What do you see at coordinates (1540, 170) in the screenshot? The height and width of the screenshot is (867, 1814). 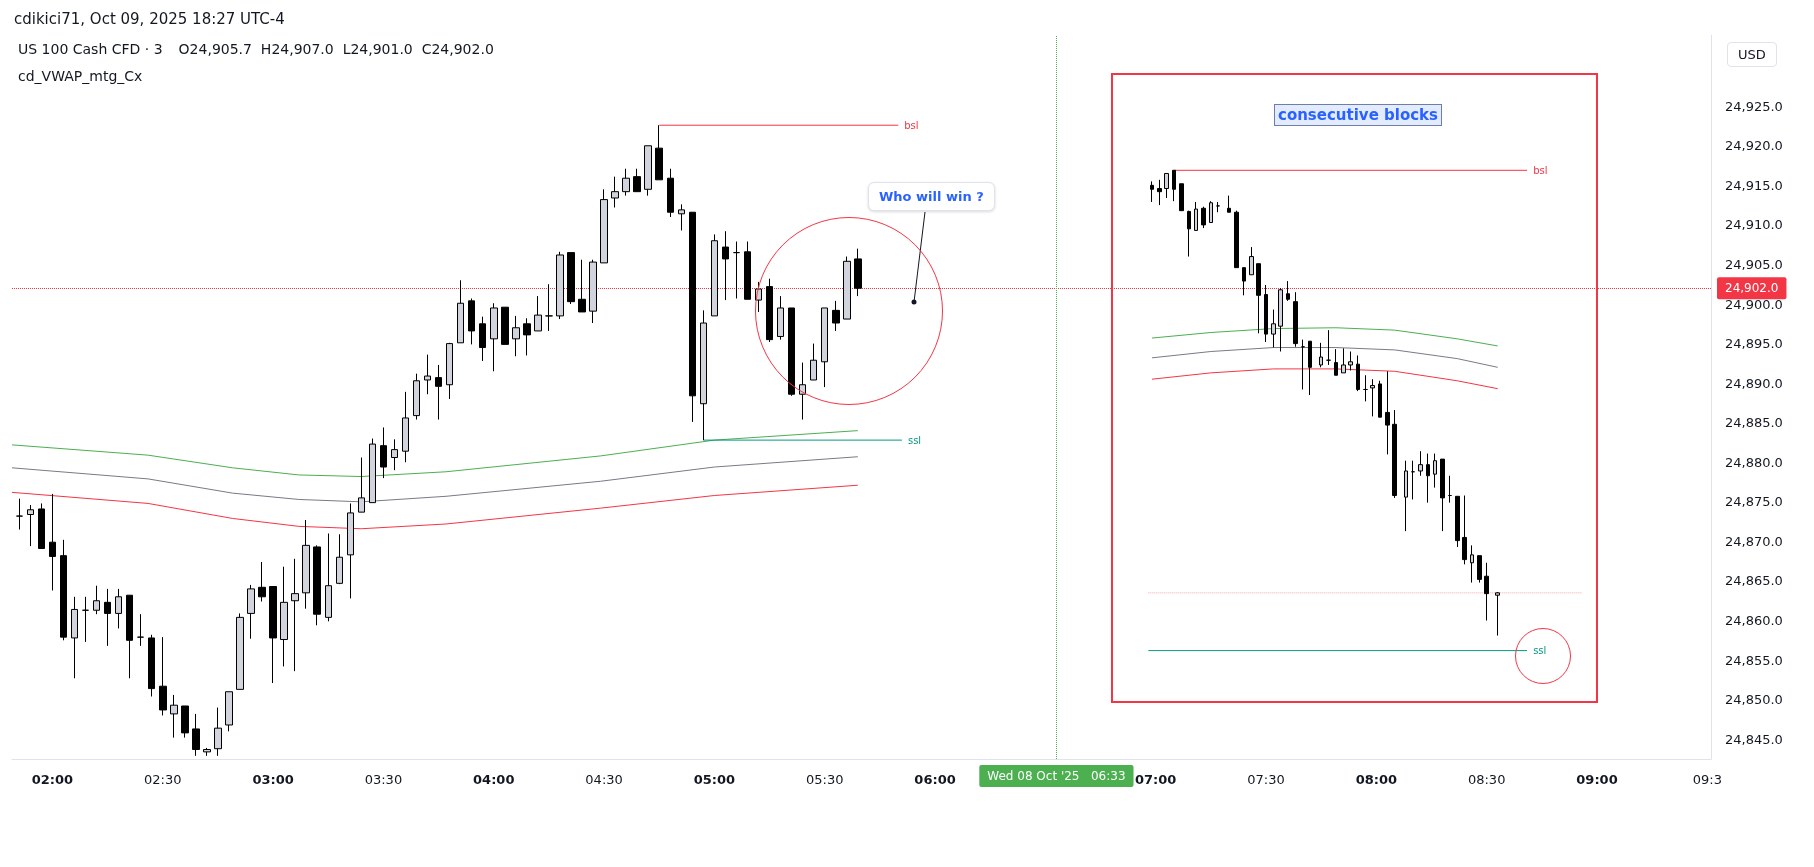 I see `series-label: bsl` at bounding box center [1540, 170].